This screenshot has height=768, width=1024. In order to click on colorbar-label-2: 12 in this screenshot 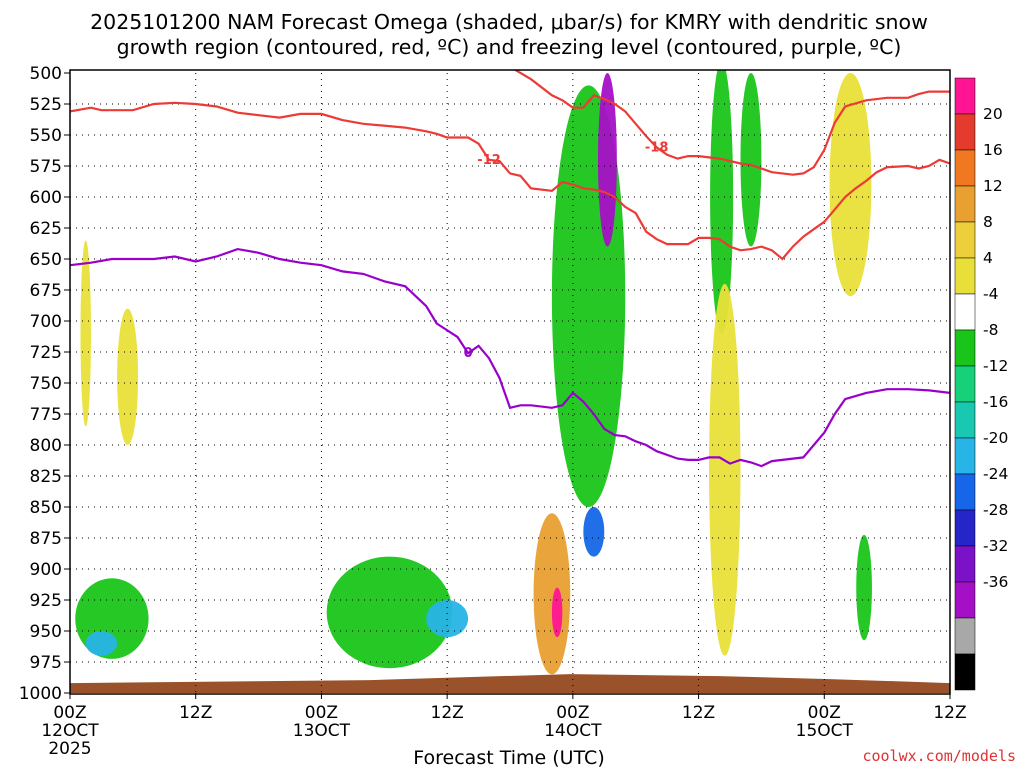, I will do `click(993, 186)`.